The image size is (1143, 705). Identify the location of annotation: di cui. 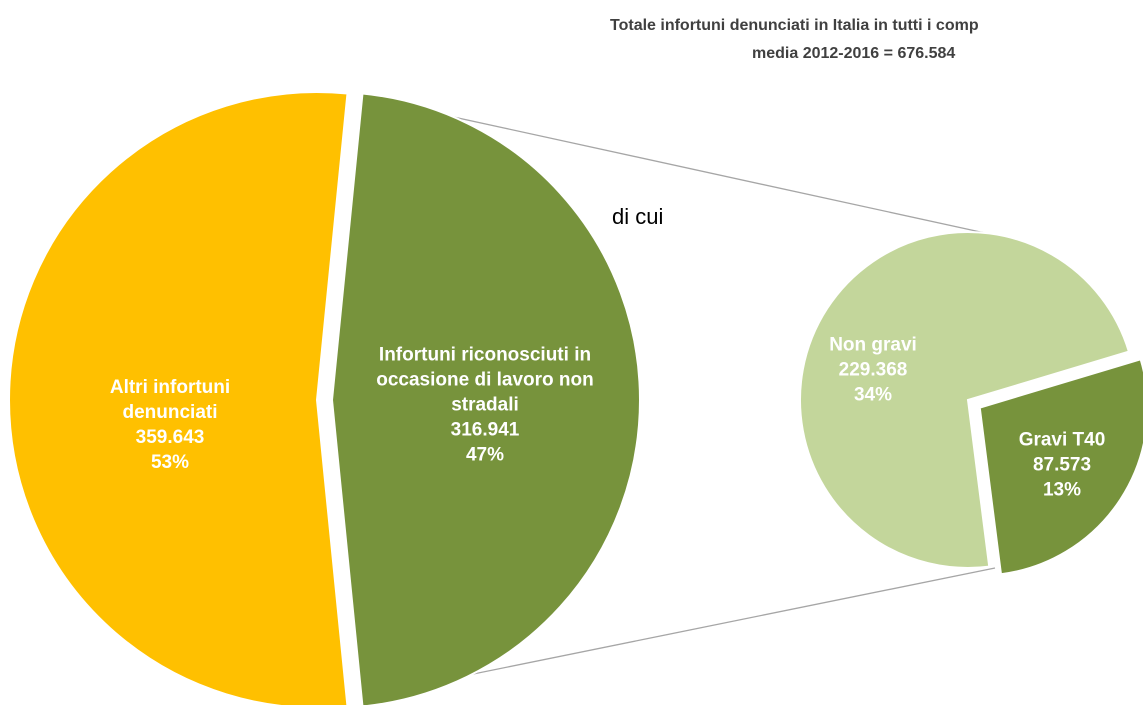
(638, 216).